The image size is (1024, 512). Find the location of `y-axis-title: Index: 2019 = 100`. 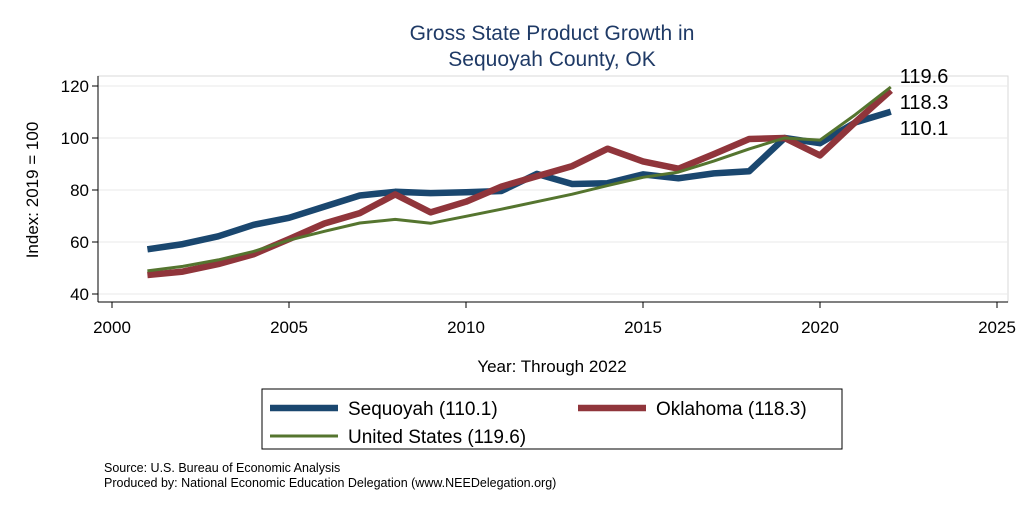

y-axis-title: Index: 2019 = 100 is located at coordinates (32, 190).